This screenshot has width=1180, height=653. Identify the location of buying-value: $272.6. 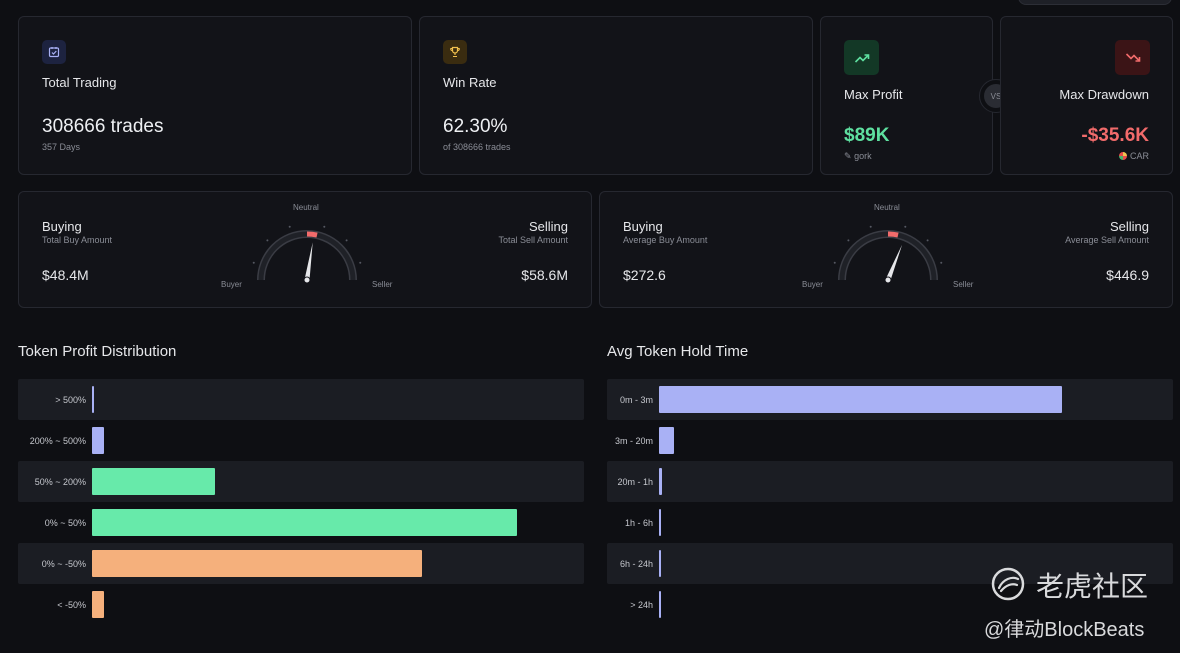
(644, 275).